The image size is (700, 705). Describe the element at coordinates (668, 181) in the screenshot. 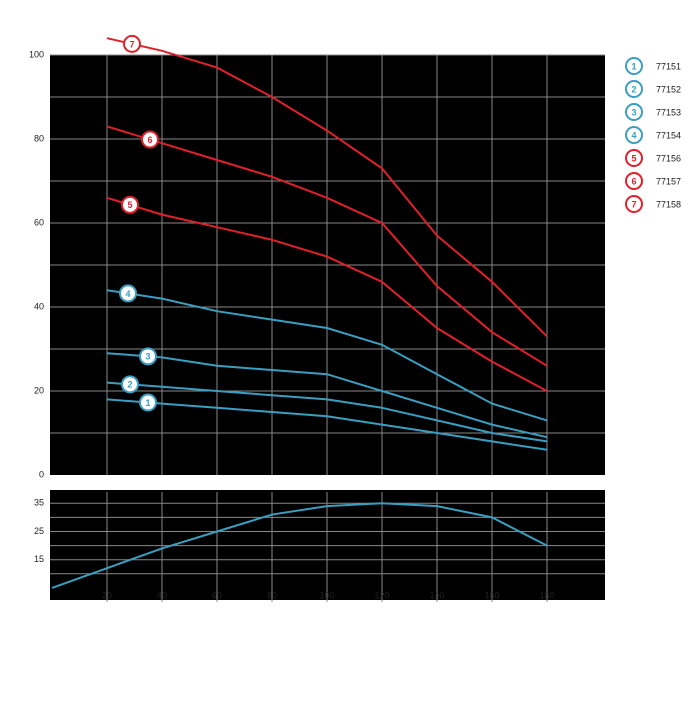

I see `legend-label: 77157` at that location.